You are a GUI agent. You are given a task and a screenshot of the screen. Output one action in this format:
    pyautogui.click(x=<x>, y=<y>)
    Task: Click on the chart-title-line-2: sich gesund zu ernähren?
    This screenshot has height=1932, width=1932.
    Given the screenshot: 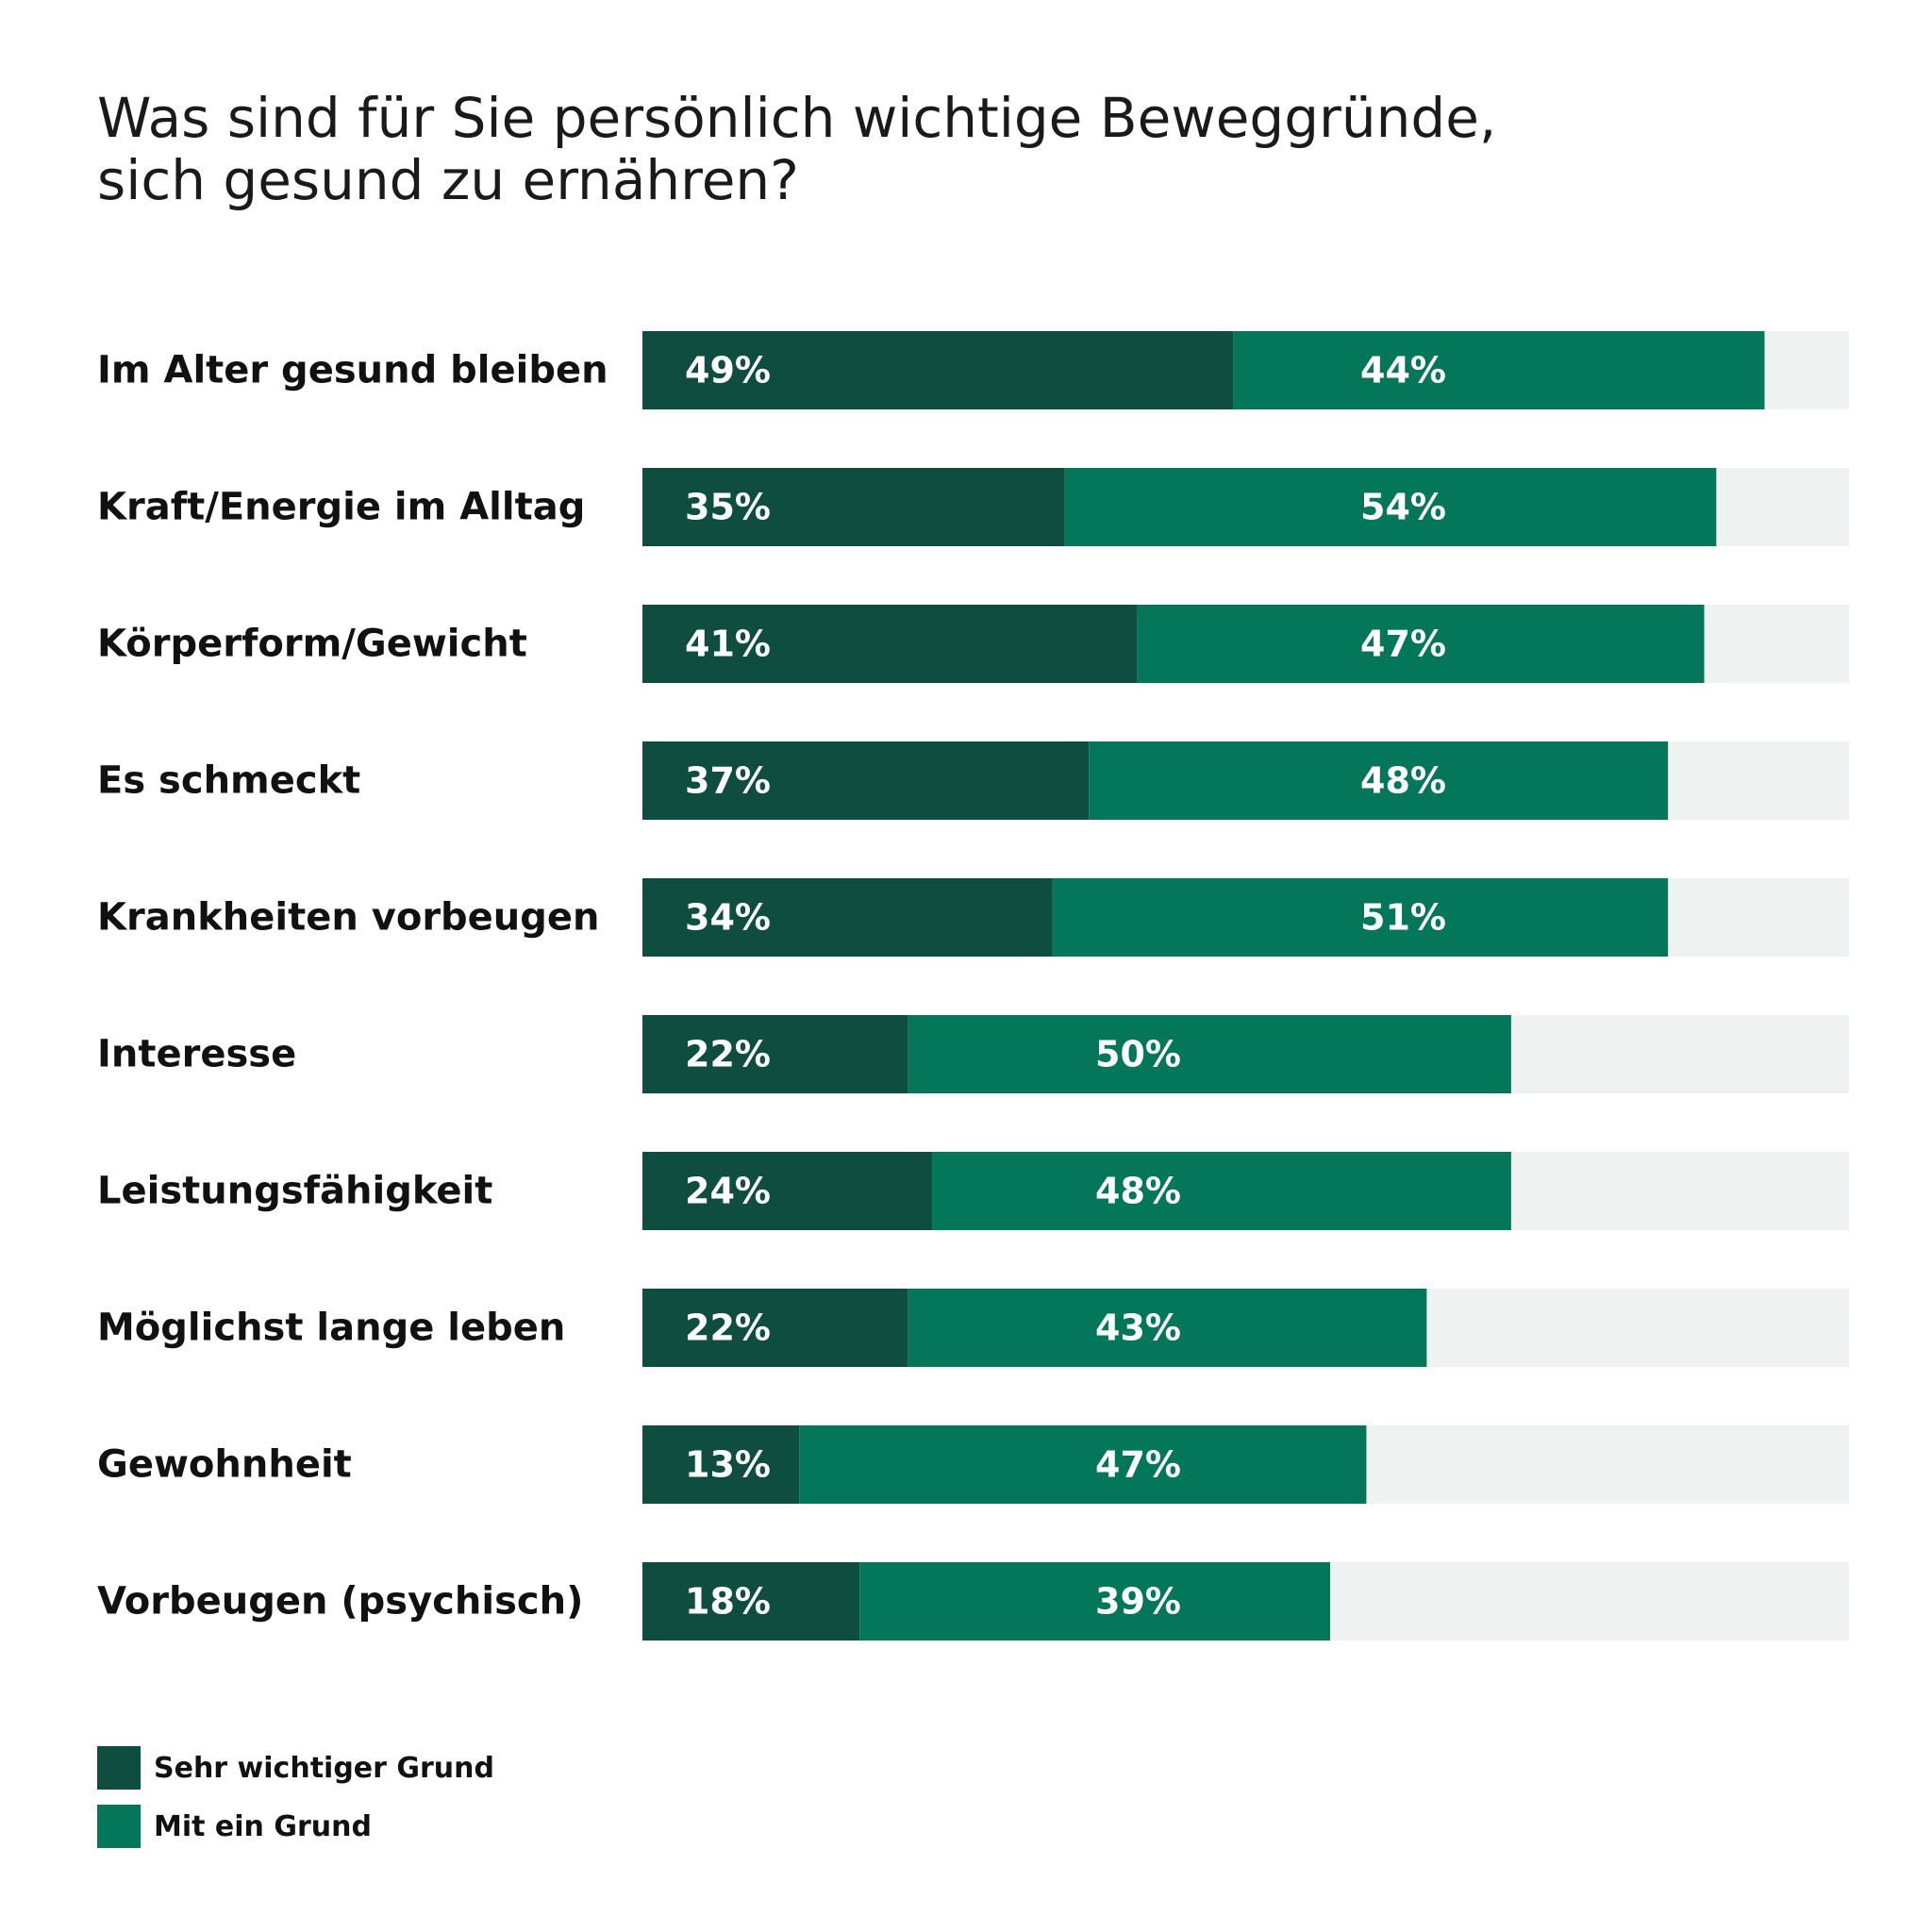 What is the action you would take?
    pyautogui.click(x=448, y=180)
    